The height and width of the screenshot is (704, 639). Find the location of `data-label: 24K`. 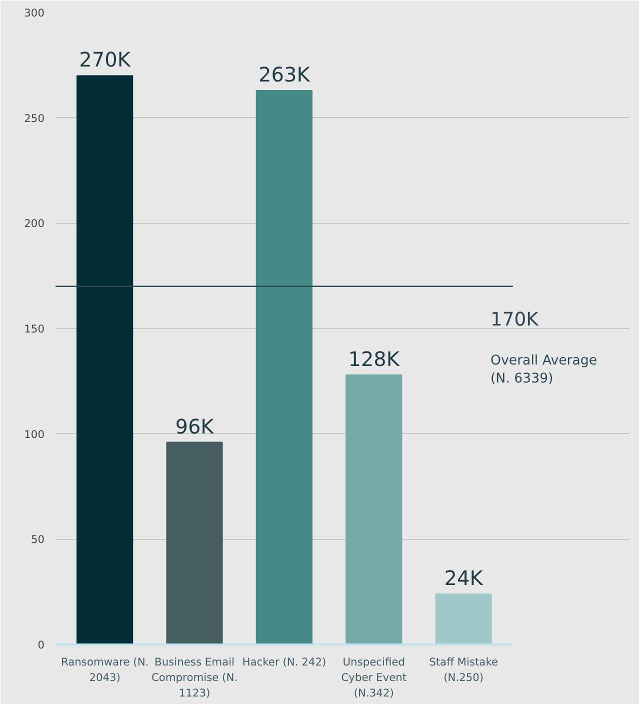

data-label: 24K is located at coordinates (464, 578).